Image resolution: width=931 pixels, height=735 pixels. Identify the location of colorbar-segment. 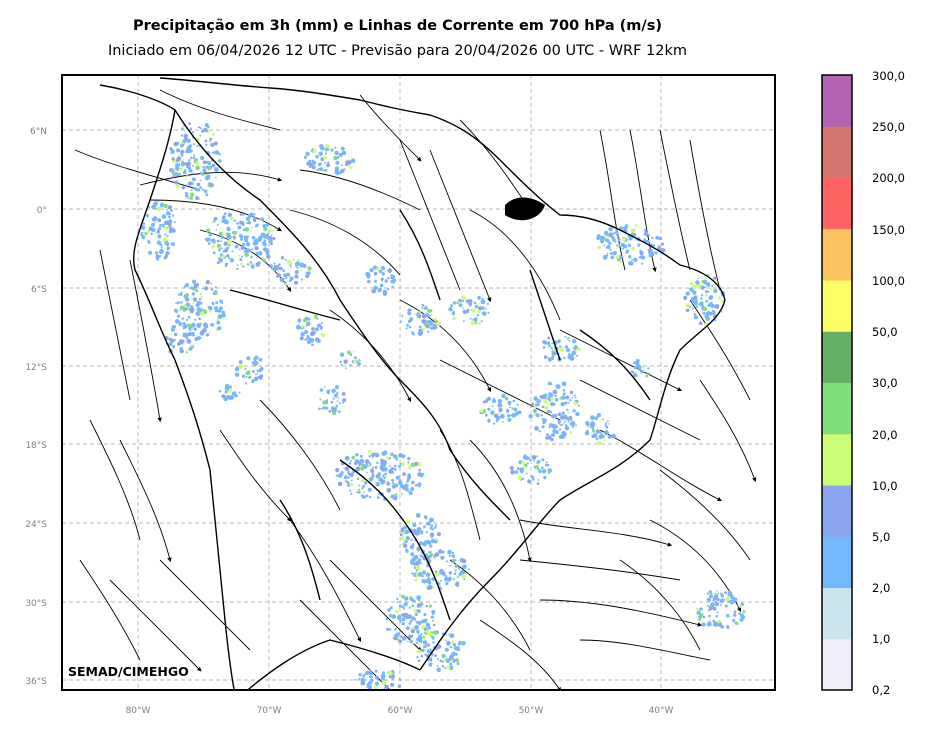
(837, 511).